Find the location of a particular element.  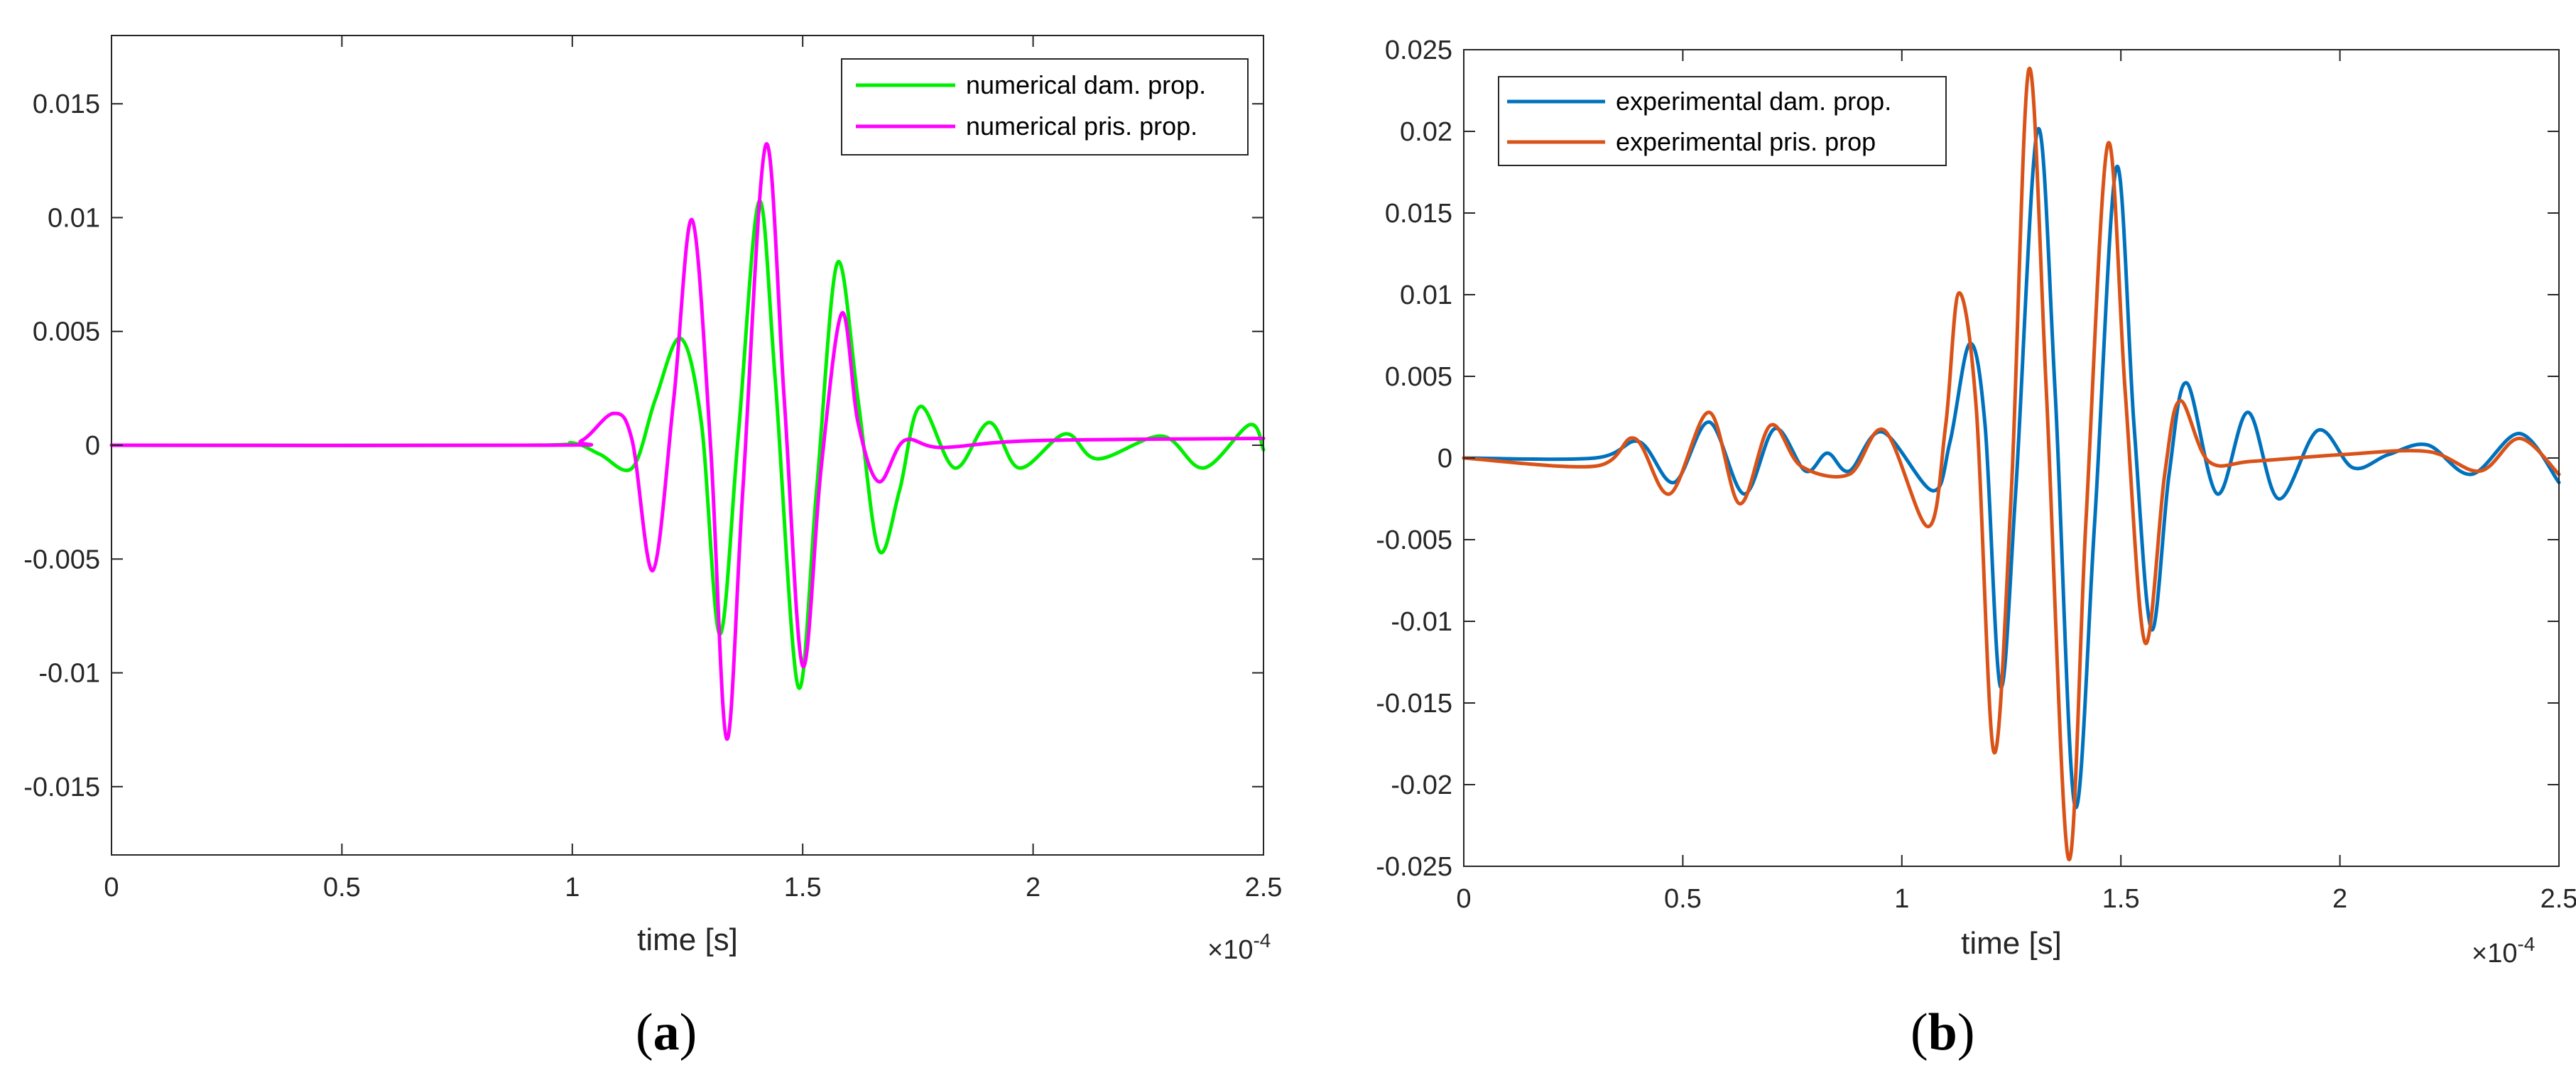

y-tick-label: -0.02 is located at coordinates (1422, 785).